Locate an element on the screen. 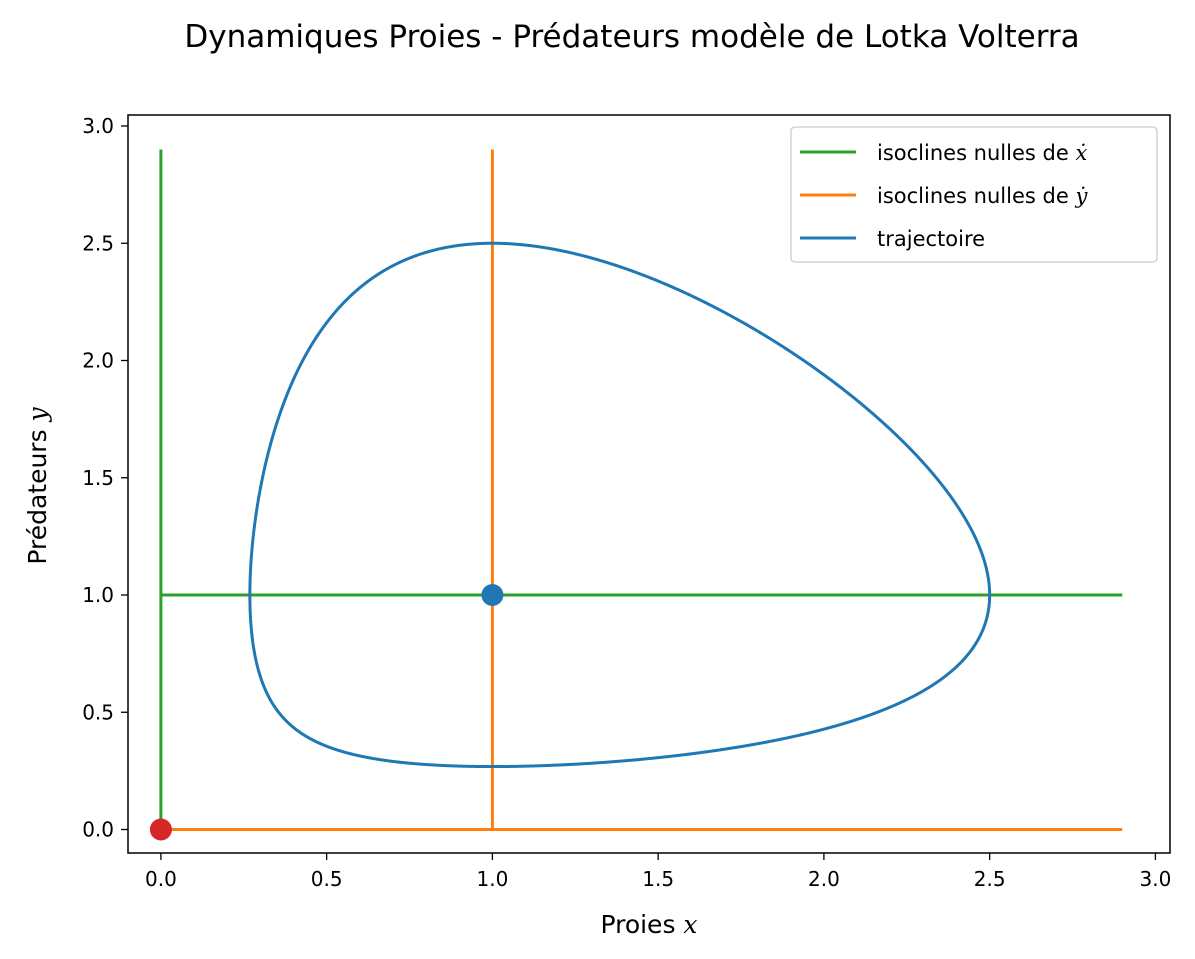  y-tick-label: 2.0 is located at coordinates (98, 361).